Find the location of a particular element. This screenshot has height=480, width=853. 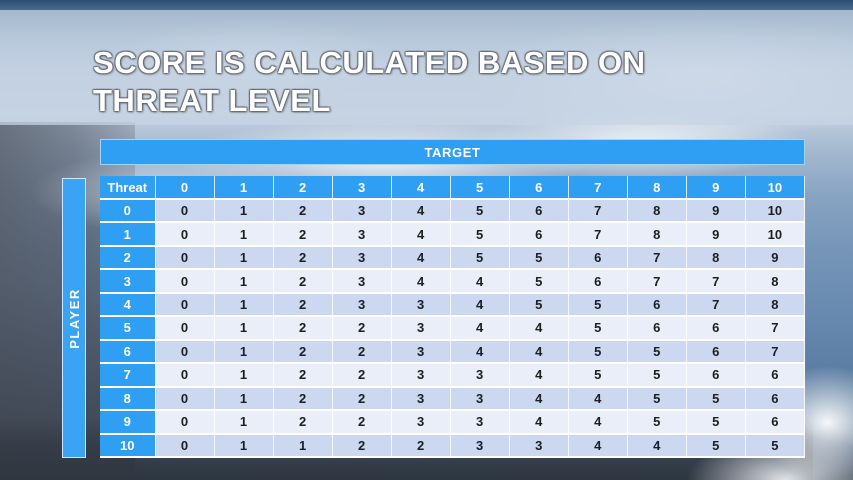

row-label: 0 is located at coordinates (128, 211).